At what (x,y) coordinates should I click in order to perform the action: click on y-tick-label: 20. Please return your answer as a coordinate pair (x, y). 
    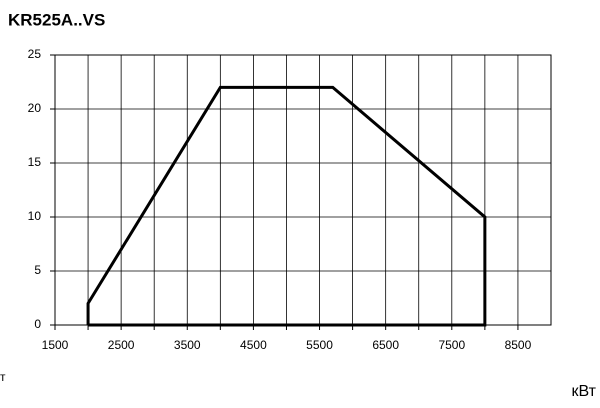
    Looking at the image, I should click on (35, 108).